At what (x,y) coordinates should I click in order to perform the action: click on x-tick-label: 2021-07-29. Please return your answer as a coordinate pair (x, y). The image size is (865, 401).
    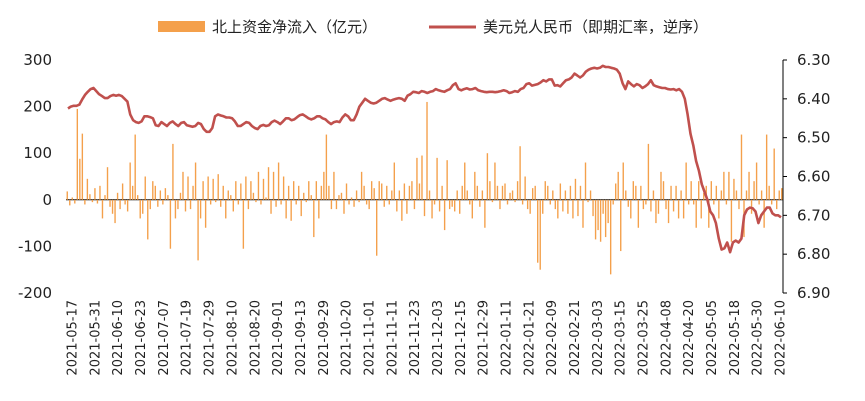
    Looking at the image, I should click on (210, 338).